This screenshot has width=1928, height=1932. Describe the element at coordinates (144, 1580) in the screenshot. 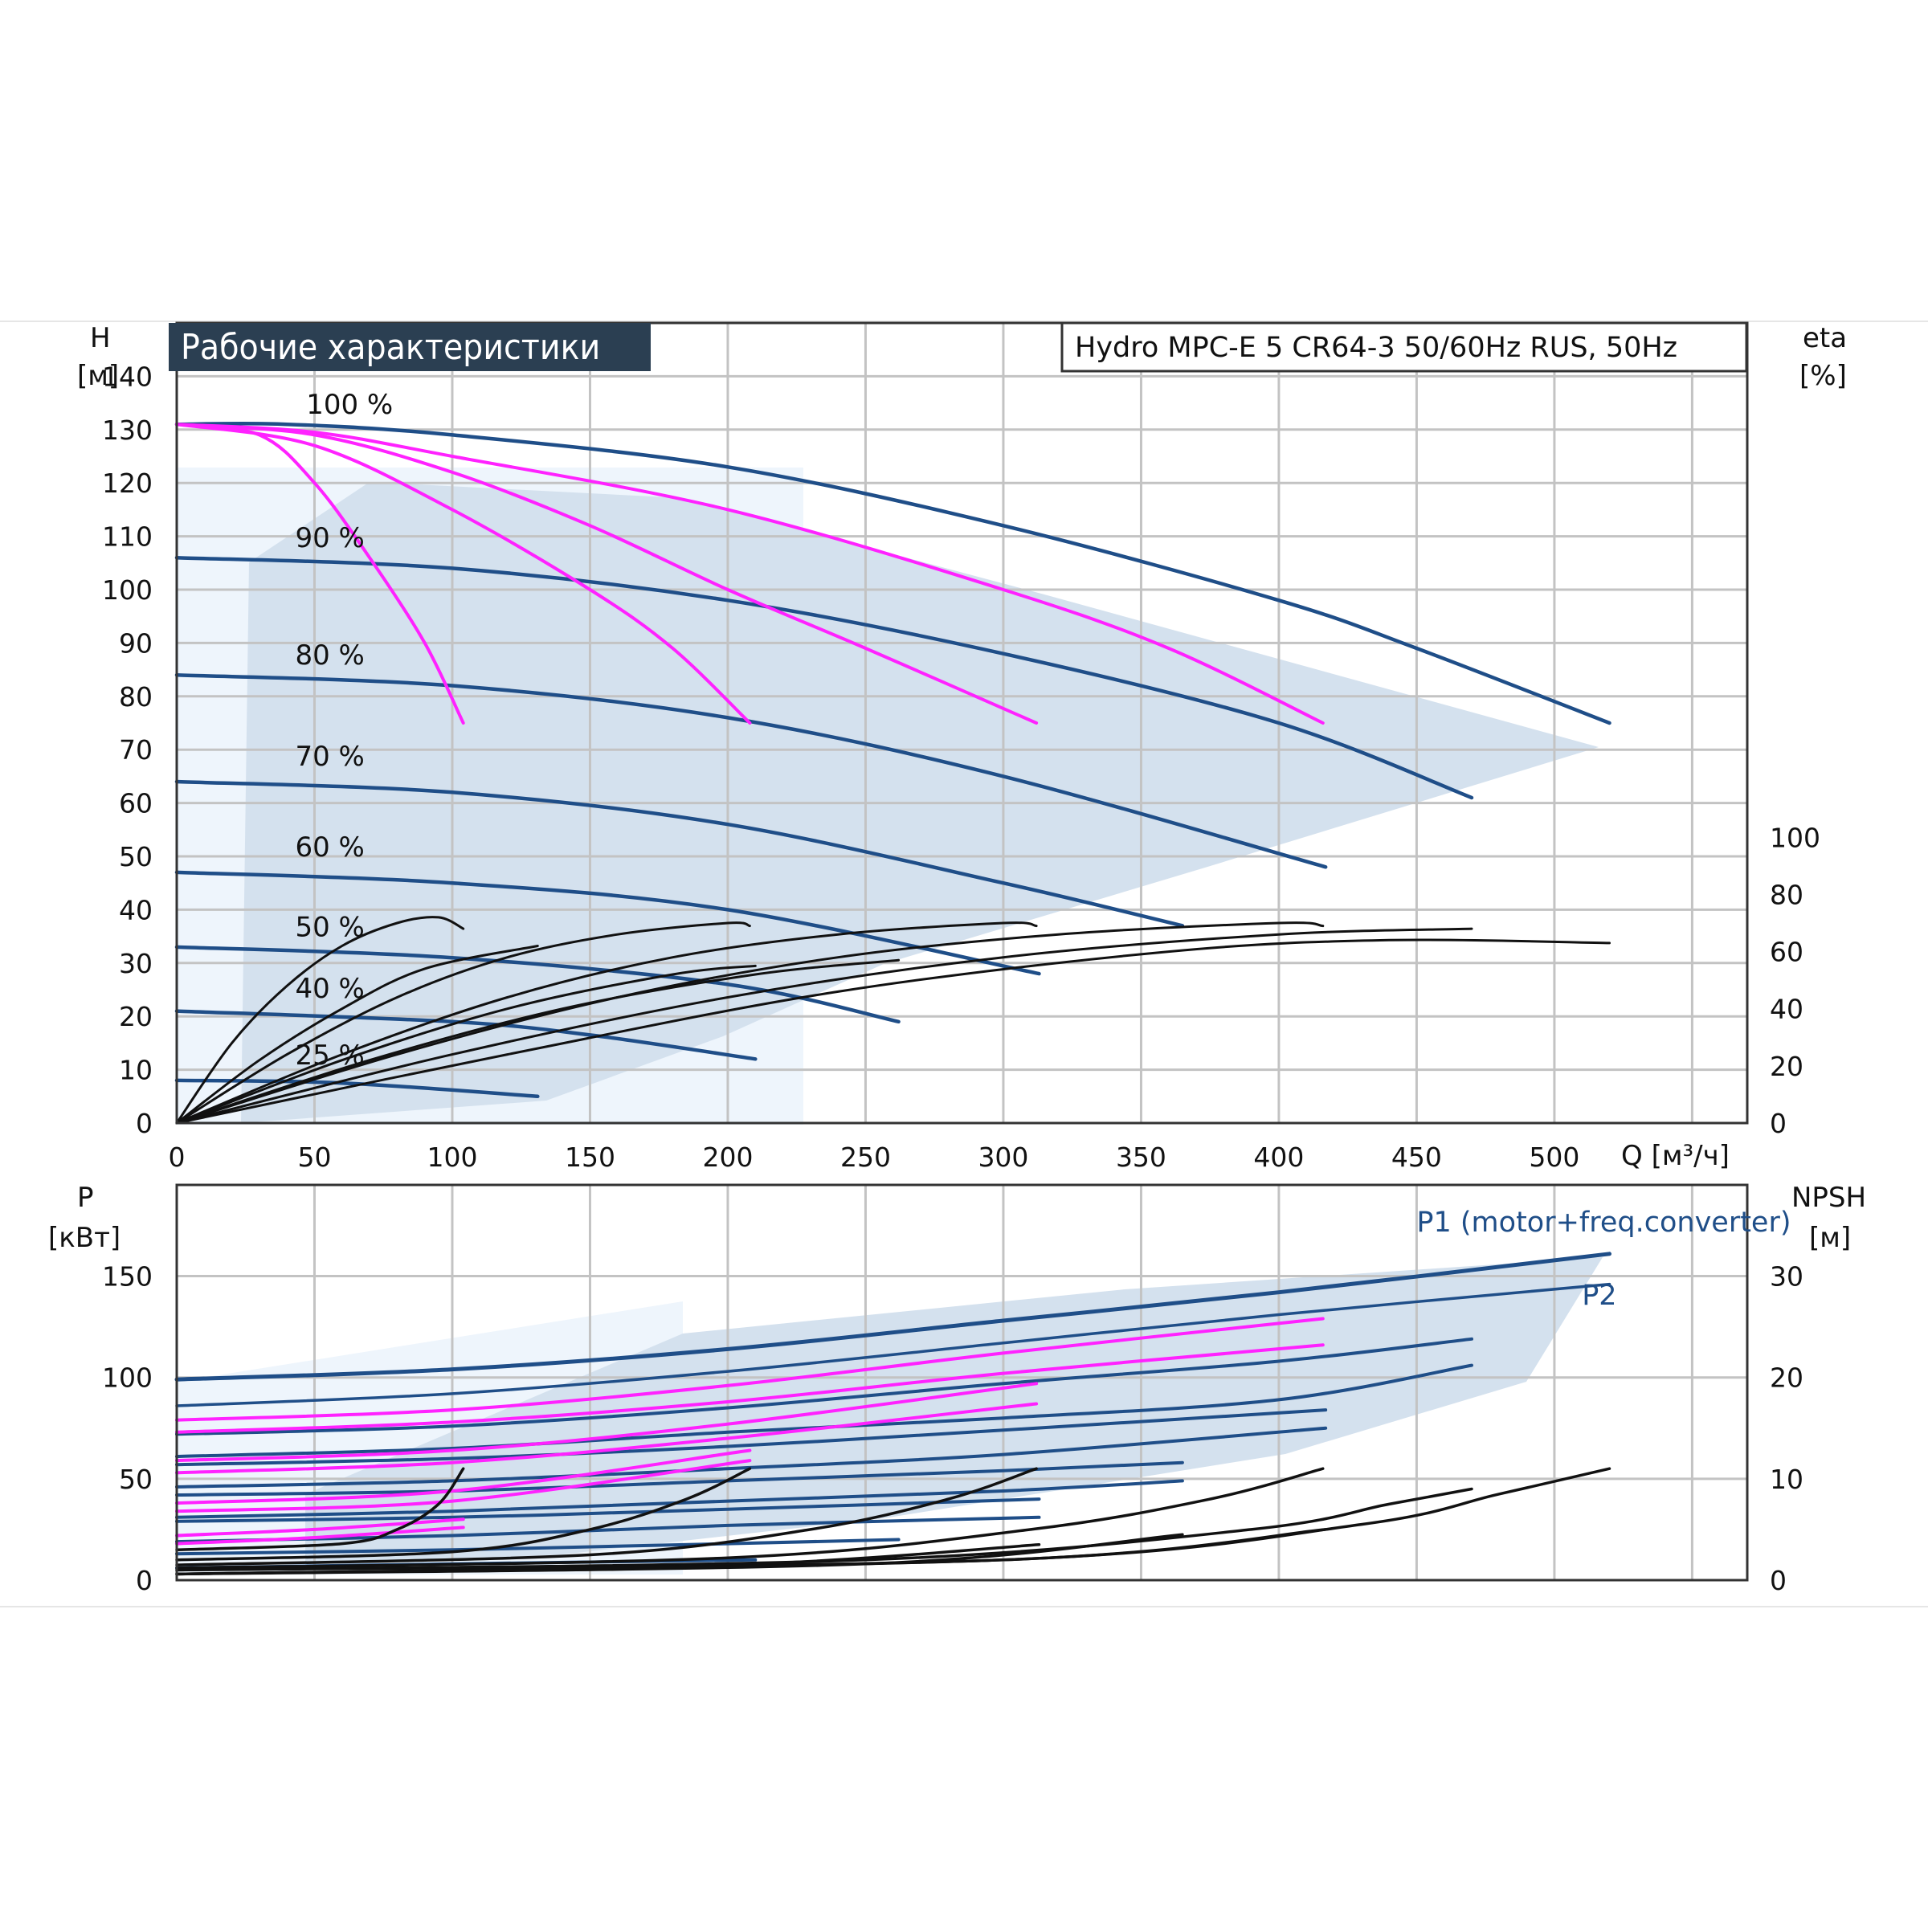

I see `power-tick-label: 0` at that location.